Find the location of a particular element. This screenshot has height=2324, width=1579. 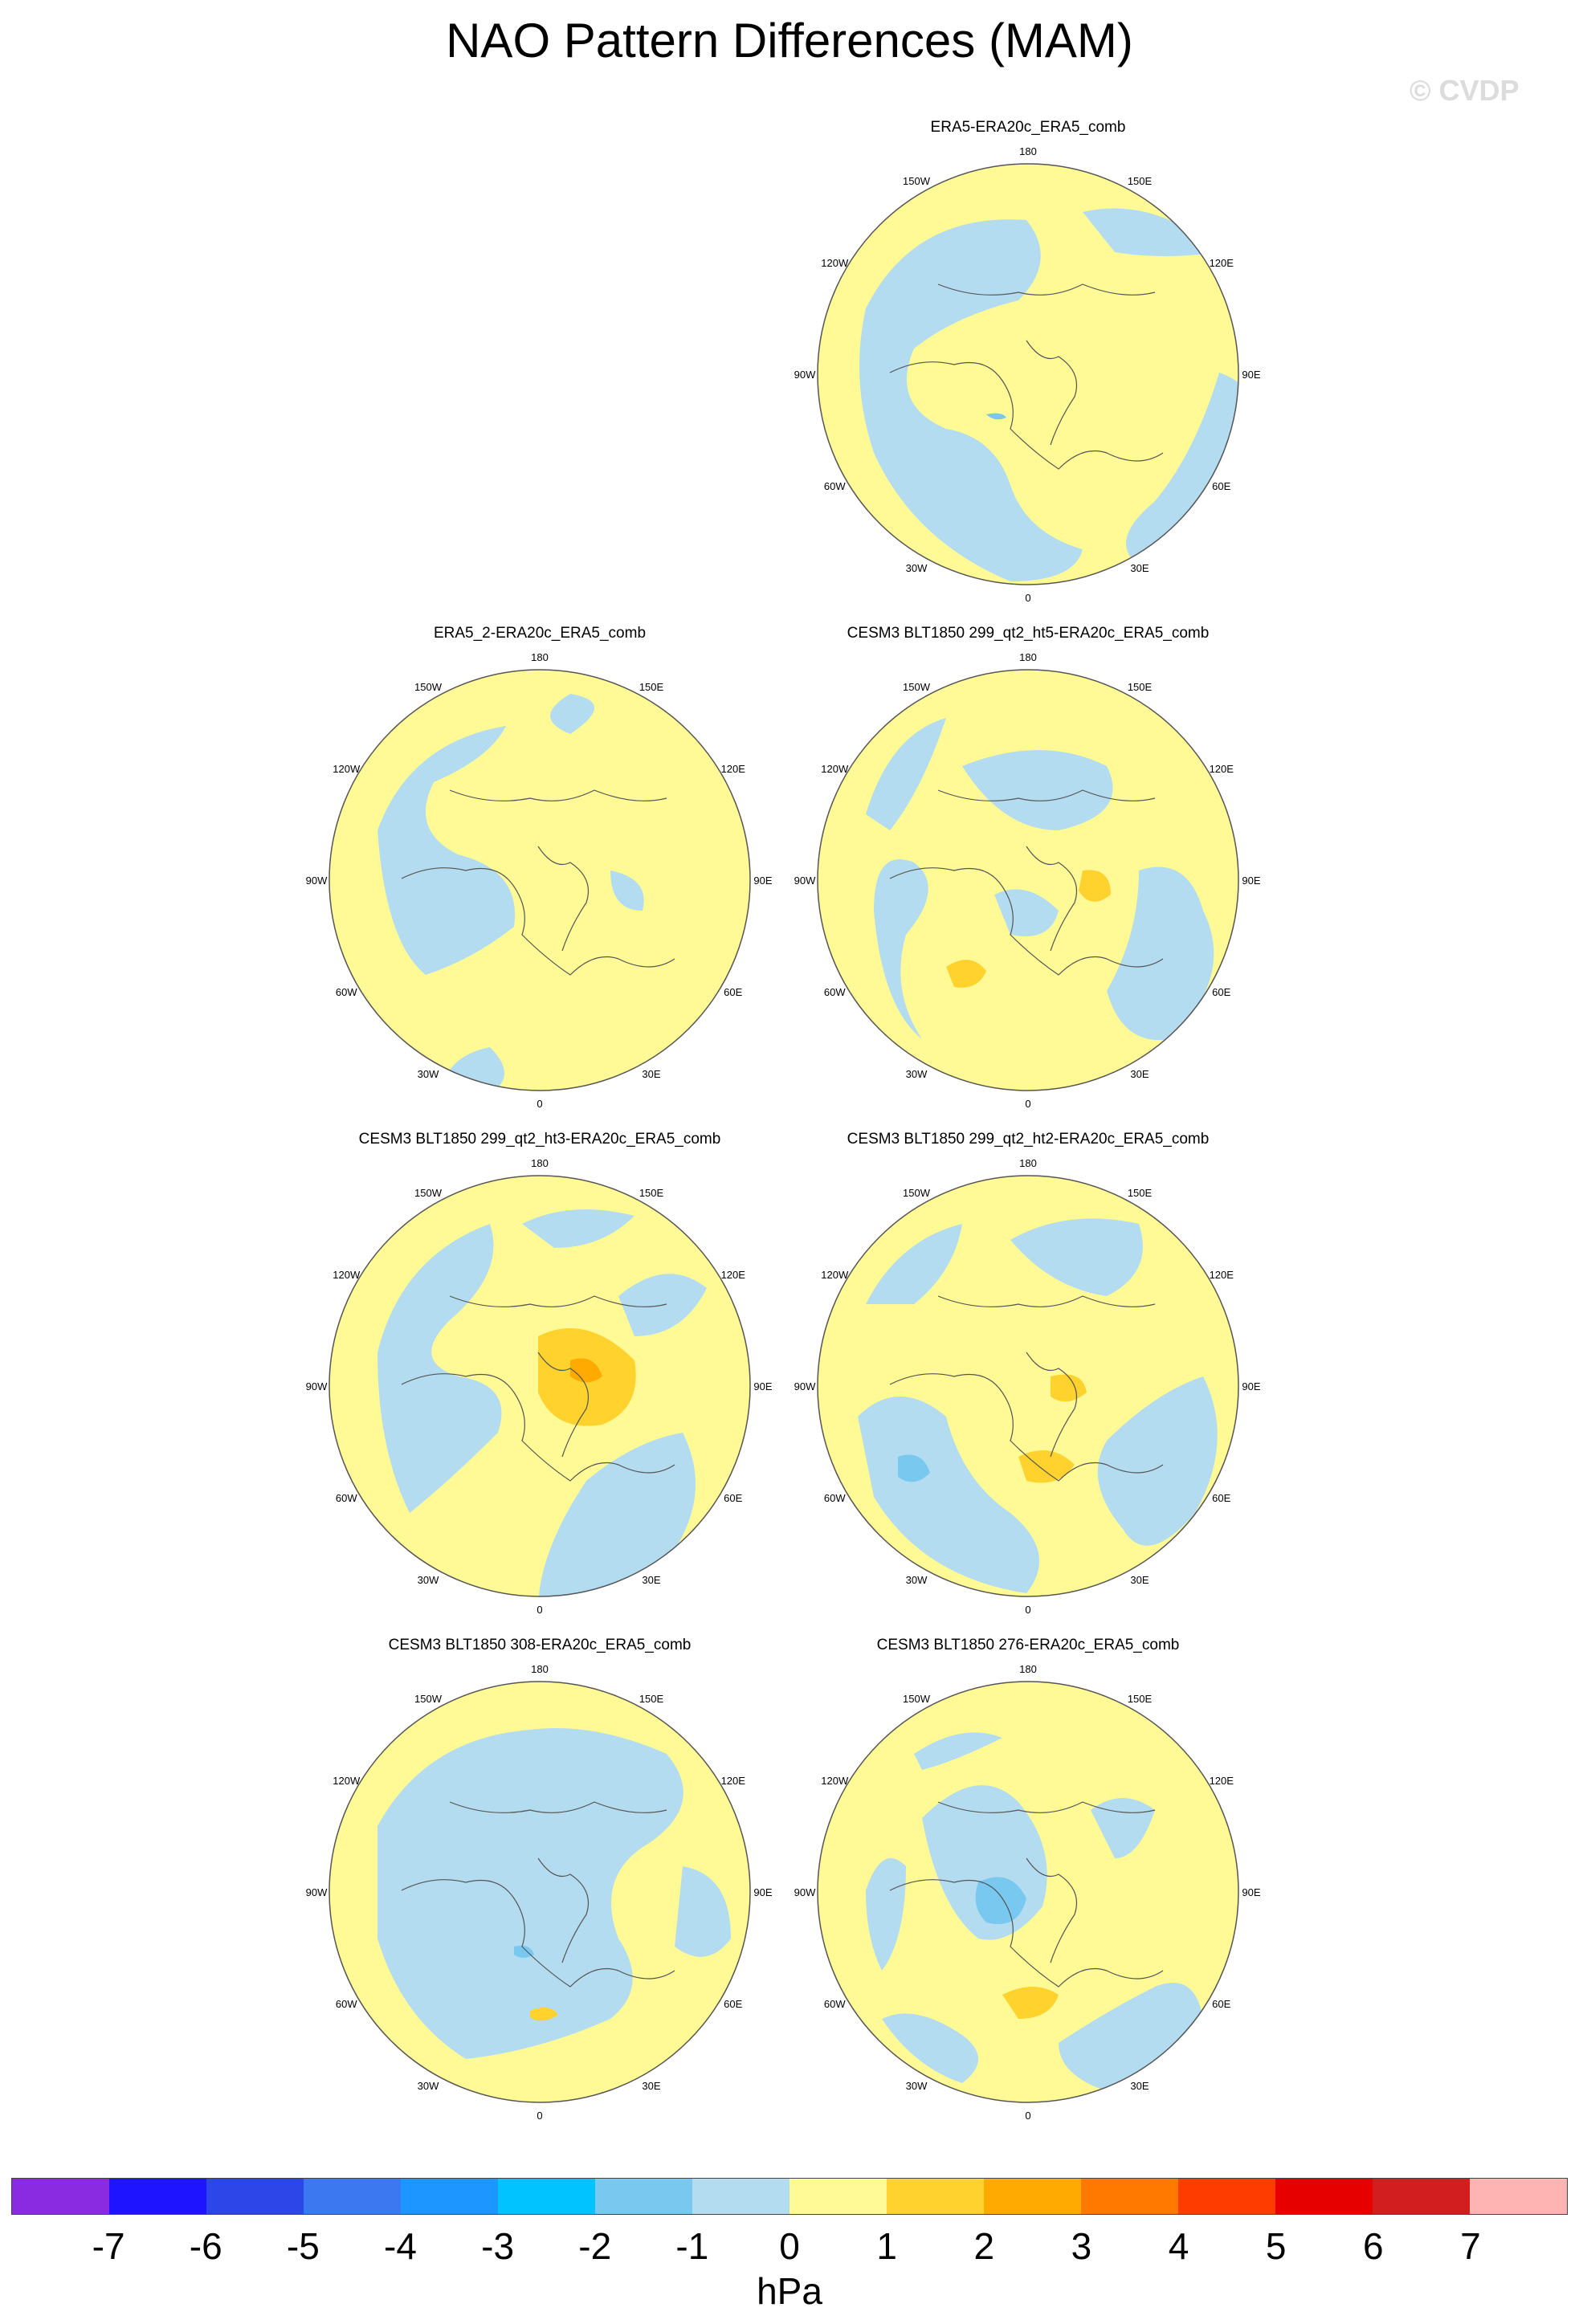

colorbar-tick-label: -6 is located at coordinates (205, 2246).